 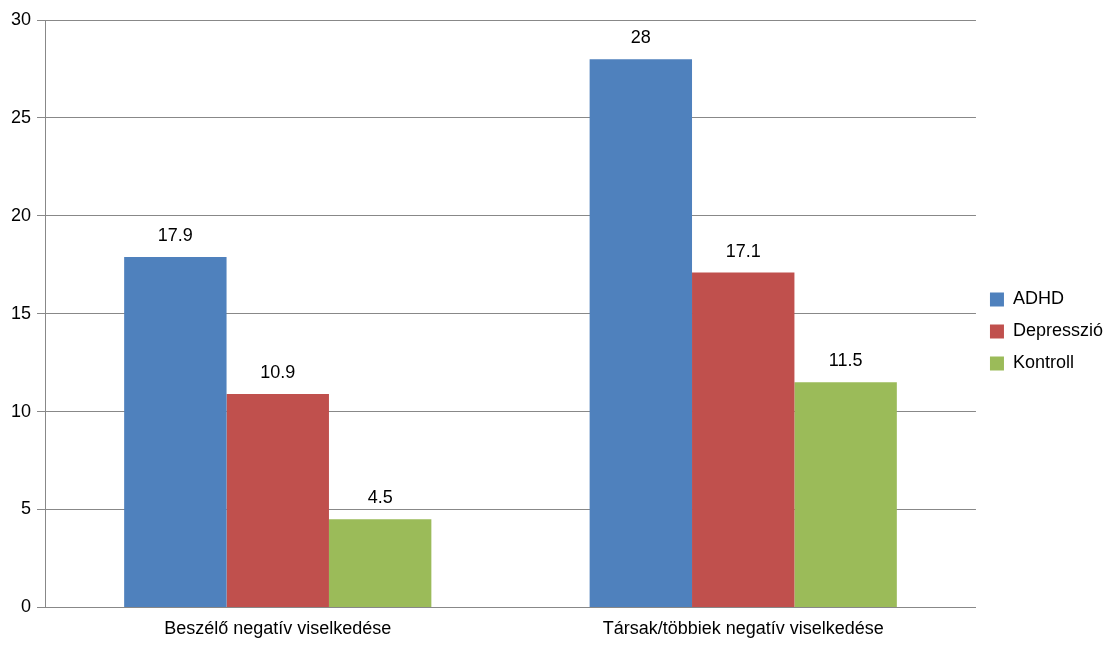 What do you see at coordinates (21, 312) in the screenshot?
I see `y-tick-label: 15` at bounding box center [21, 312].